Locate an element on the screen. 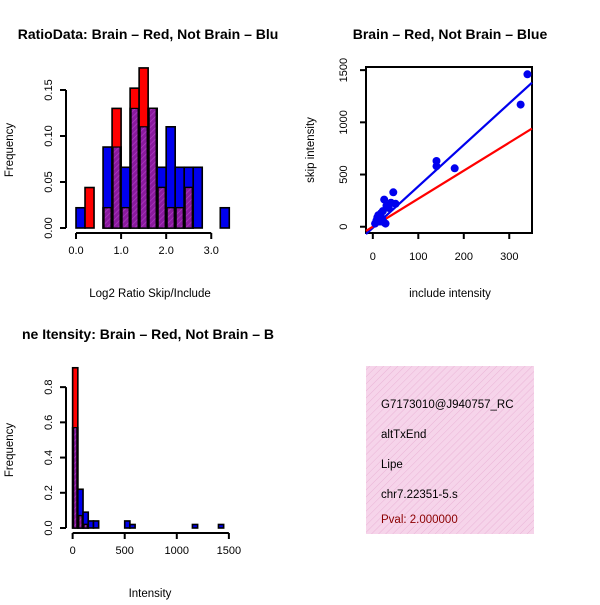  scatter-fit-line-brain is located at coordinates (449, 179).